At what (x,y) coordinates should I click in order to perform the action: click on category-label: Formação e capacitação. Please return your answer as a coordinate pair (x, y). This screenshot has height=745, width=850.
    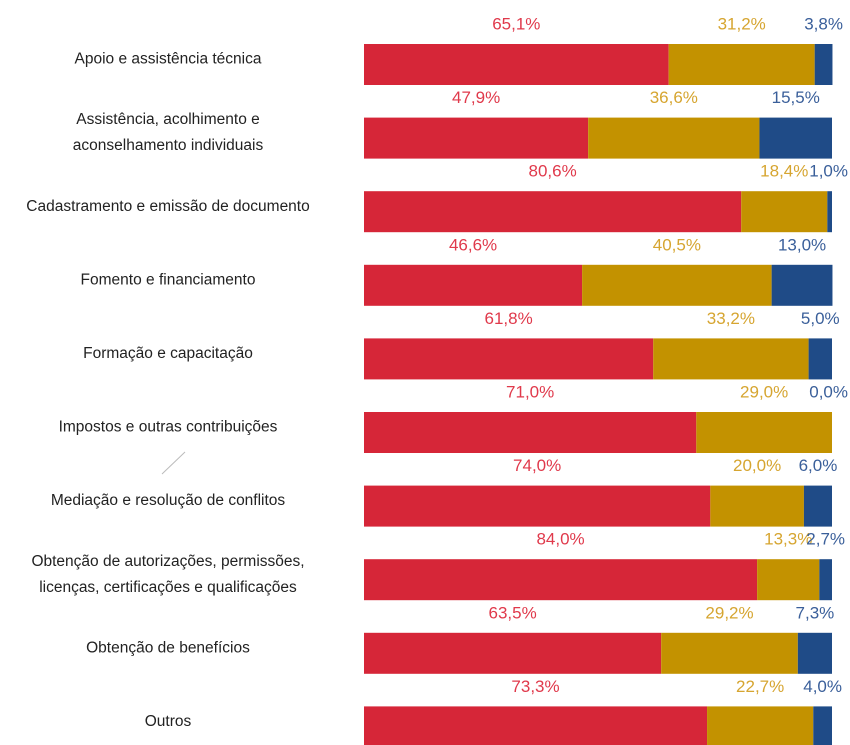
    Looking at the image, I should click on (168, 353).